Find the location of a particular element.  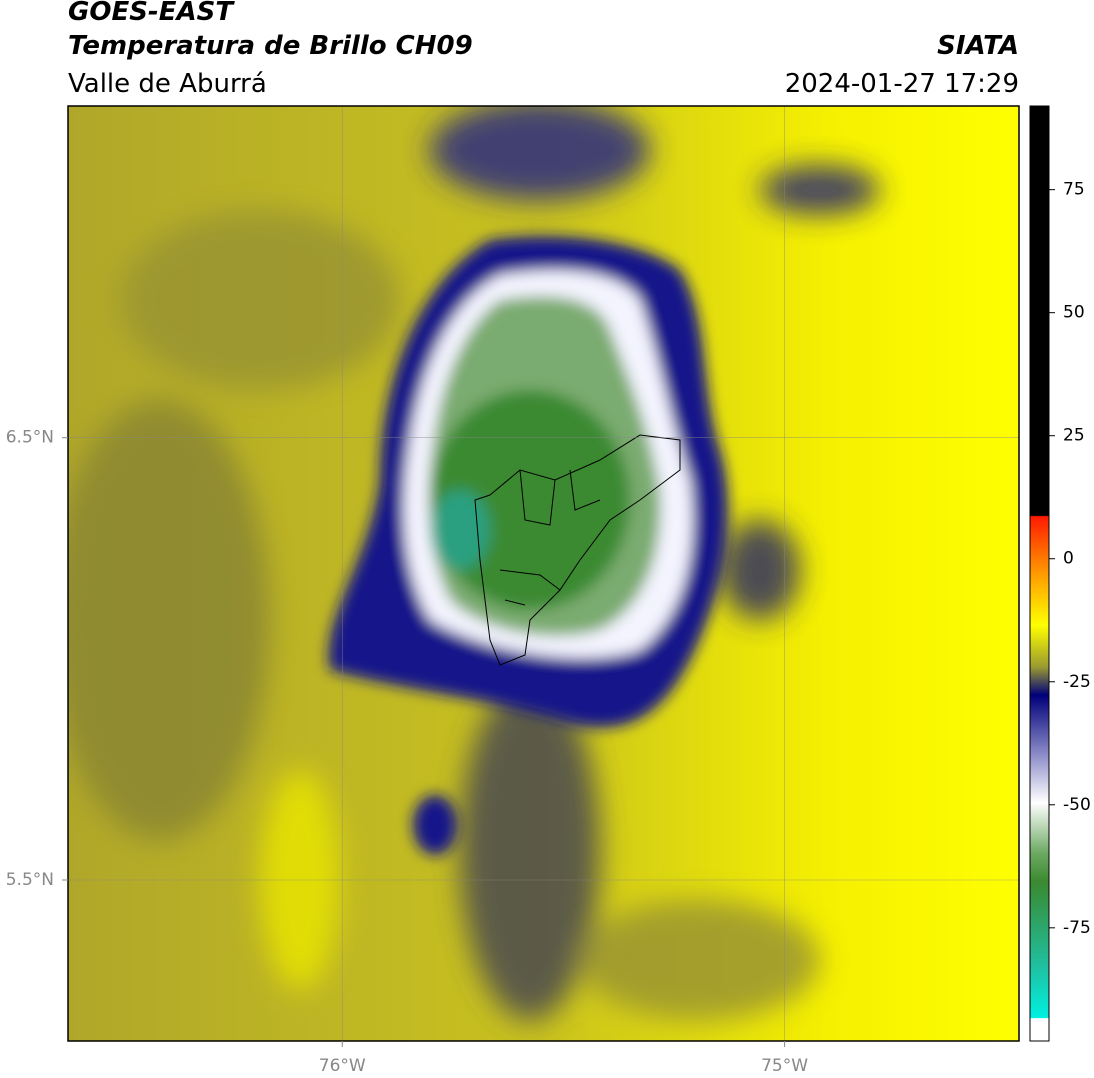

colorbar-tick-label: 0 is located at coordinates (1068, 559).